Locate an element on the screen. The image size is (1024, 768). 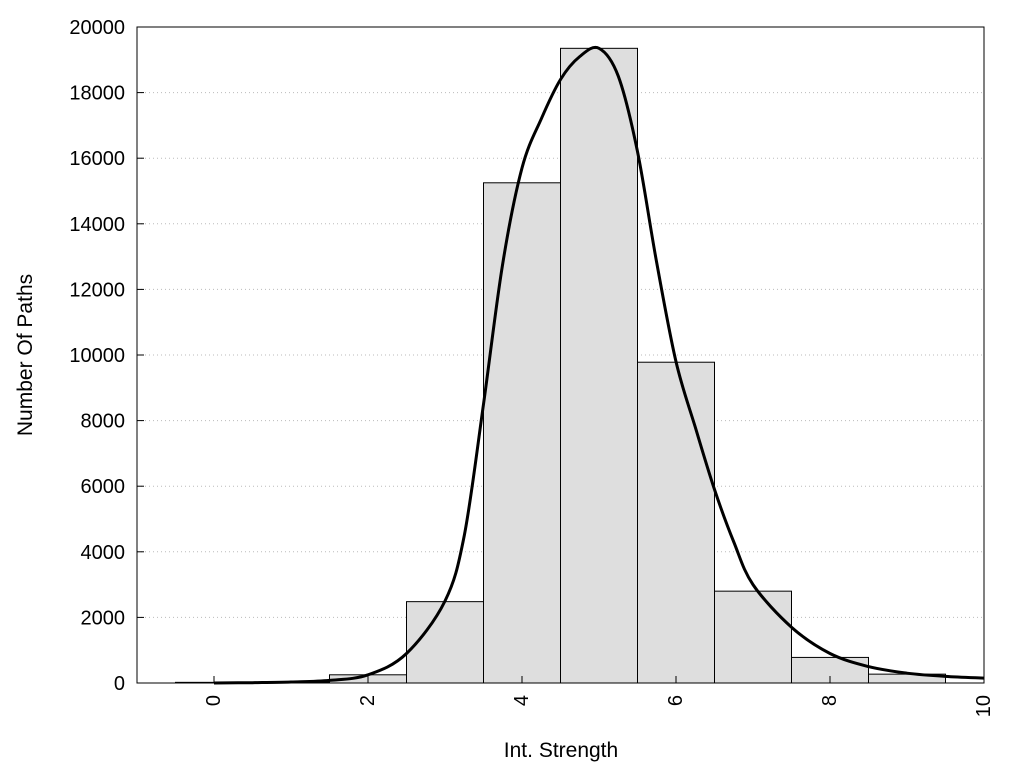
y-tick-label-1: 2000 is located at coordinates (103, 618).